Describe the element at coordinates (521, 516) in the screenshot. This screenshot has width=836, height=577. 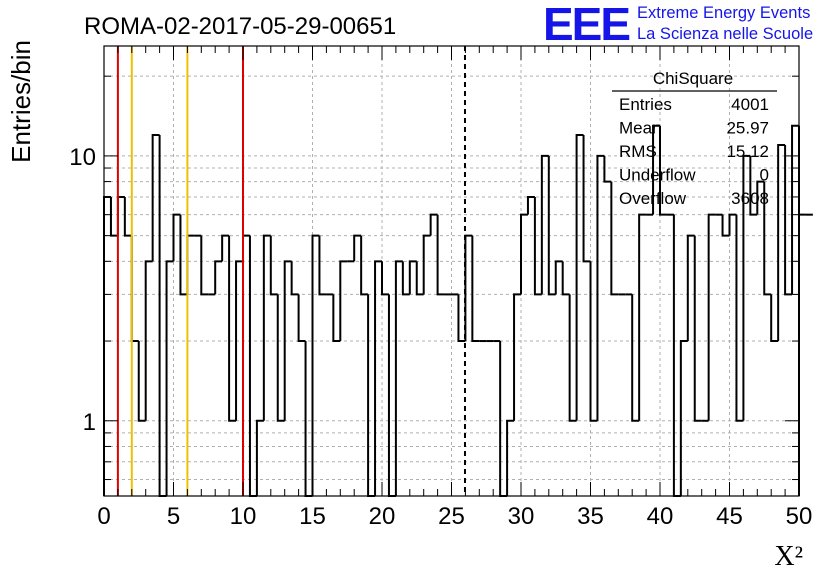
I see `x-tick-label: 30` at that location.